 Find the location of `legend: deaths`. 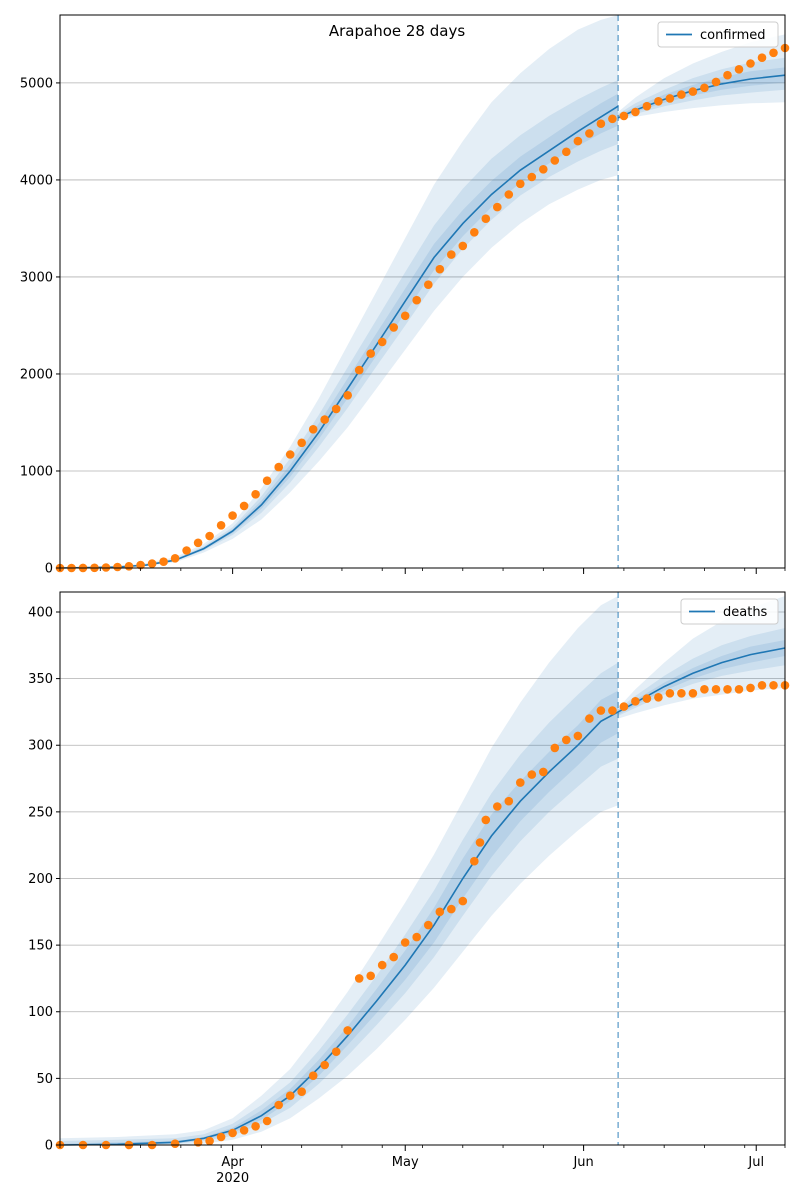

legend: deaths is located at coordinates (729, 611).